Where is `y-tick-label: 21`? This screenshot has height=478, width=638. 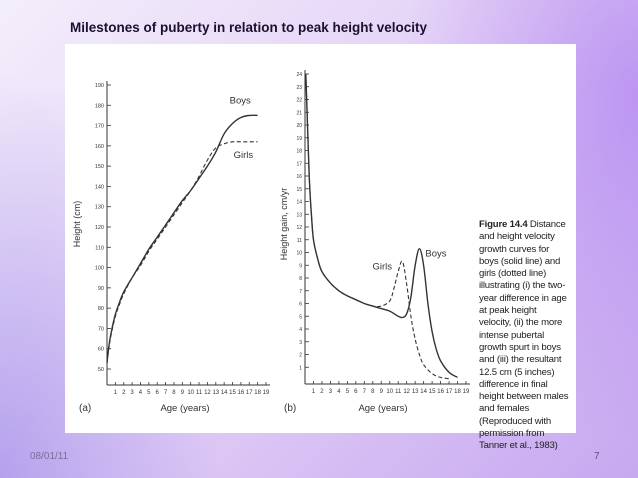
y-tick-label: 21 is located at coordinates (299, 113).